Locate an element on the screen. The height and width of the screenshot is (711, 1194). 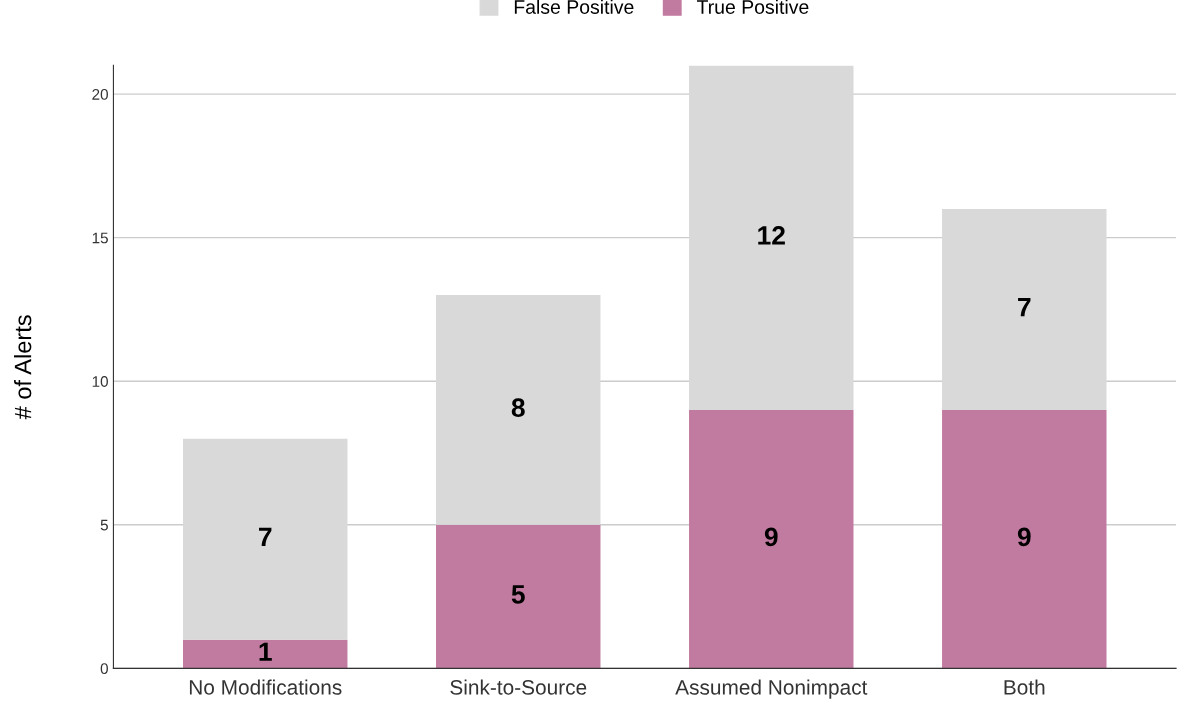
x-tick-label: No Modifications is located at coordinates (265, 687).